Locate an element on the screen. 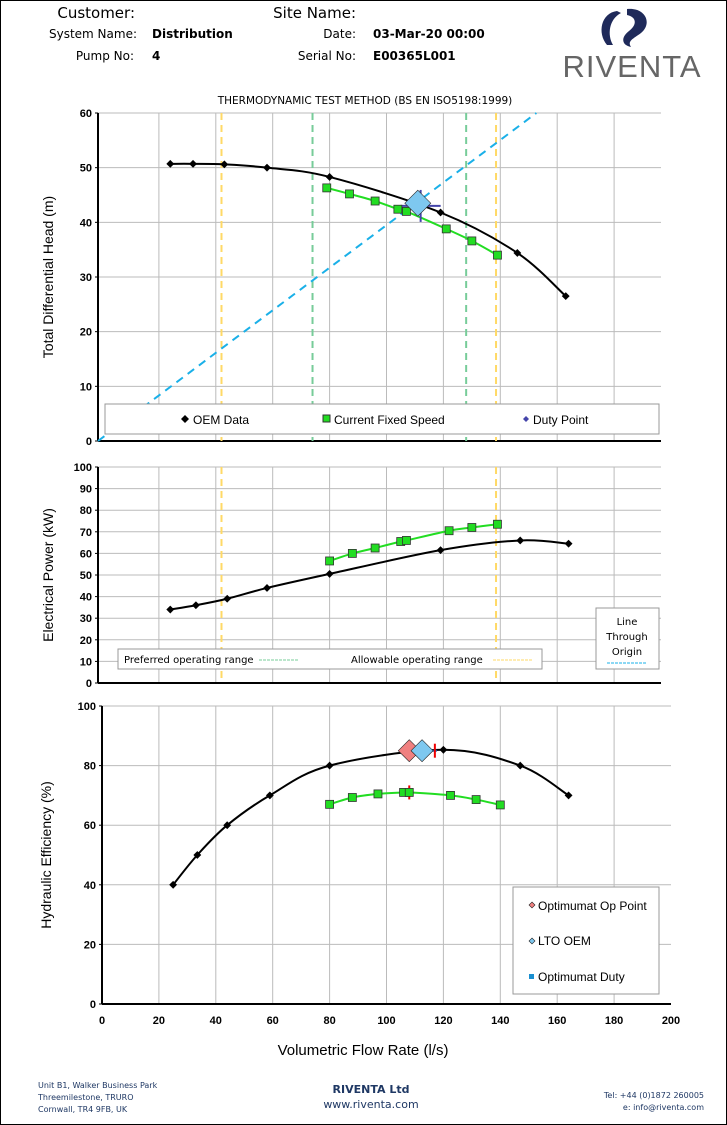  y-axis-title: Hydraulic Efficiency (%) is located at coordinates (46, 855).